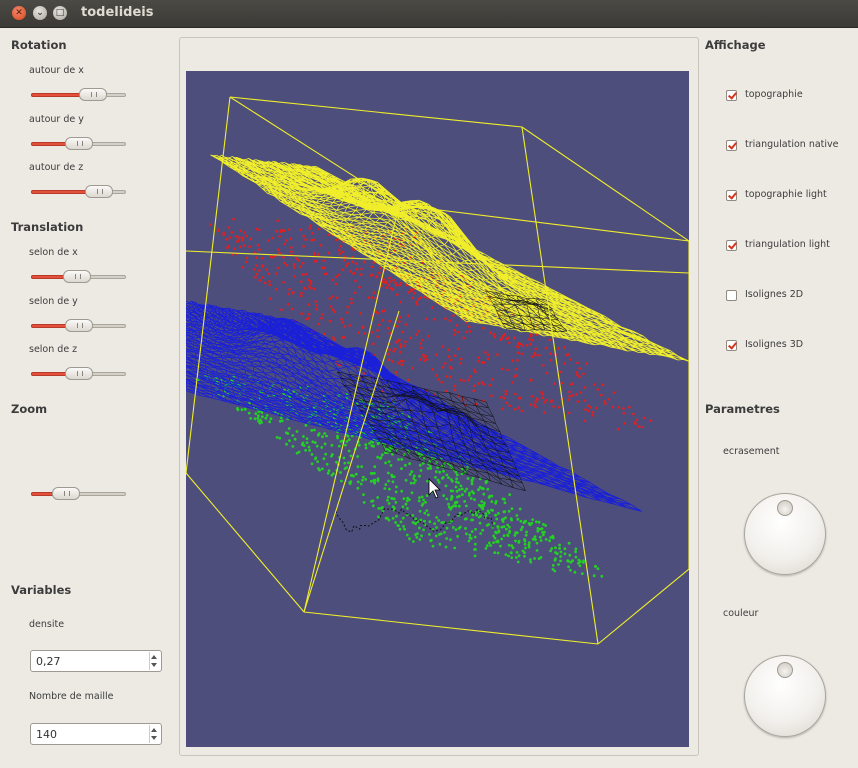 Image resolution: width=858 pixels, height=768 pixels. What do you see at coordinates (46, 734) in the screenshot?
I see `maille-value: 140` at bounding box center [46, 734].